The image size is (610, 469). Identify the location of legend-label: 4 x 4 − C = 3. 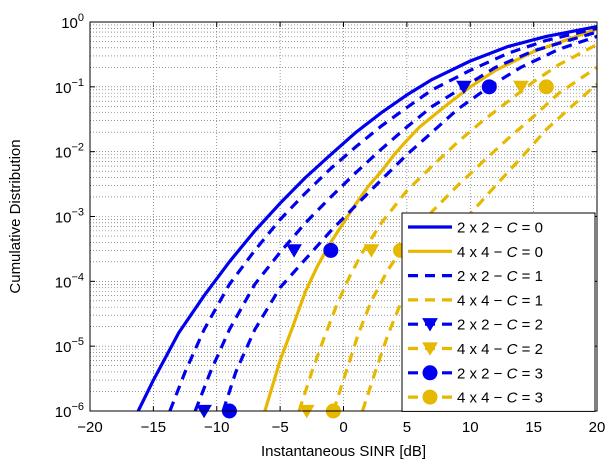
(500, 398).